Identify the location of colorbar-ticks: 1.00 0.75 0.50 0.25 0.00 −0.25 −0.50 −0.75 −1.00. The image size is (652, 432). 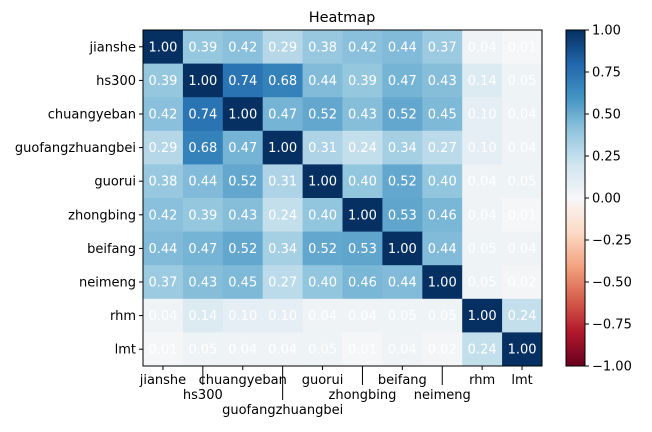
(608, 199).